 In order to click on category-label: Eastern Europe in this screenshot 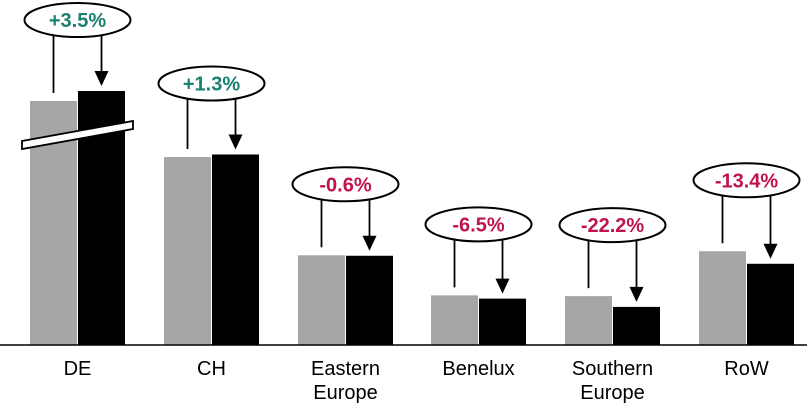, I will do `click(345, 381)`.